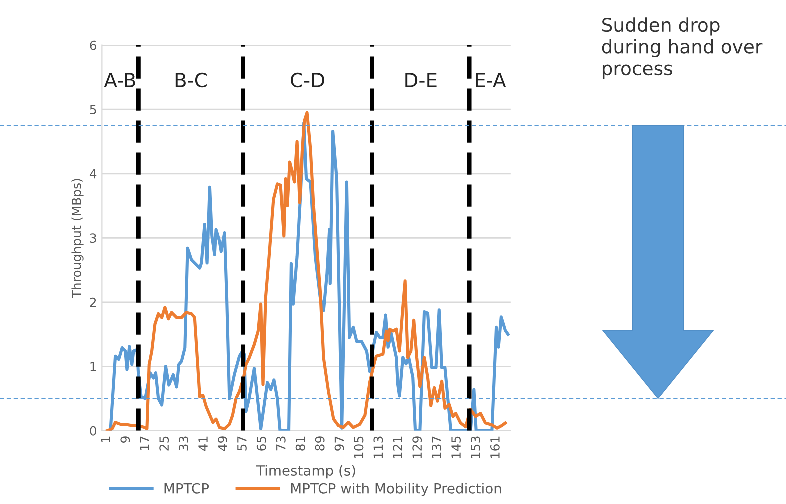 The image size is (786, 504). Describe the element at coordinates (307, 80) in the screenshot. I see `annotation: C-D` at that location.